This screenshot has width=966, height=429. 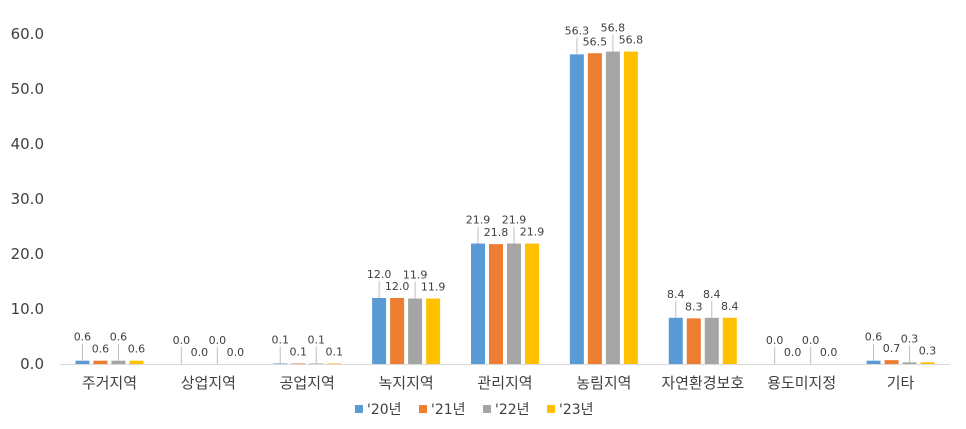 I want to click on y-tick-label: 0.0, so click(x=32, y=364).